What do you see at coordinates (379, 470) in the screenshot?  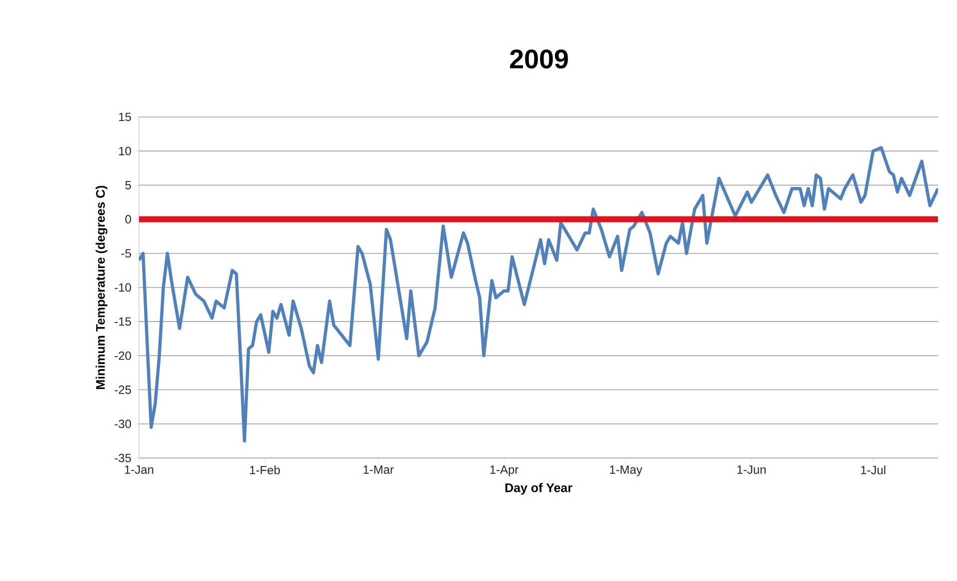 I see `x-tick-label: 1-Mar` at bounding box center [379, 470].